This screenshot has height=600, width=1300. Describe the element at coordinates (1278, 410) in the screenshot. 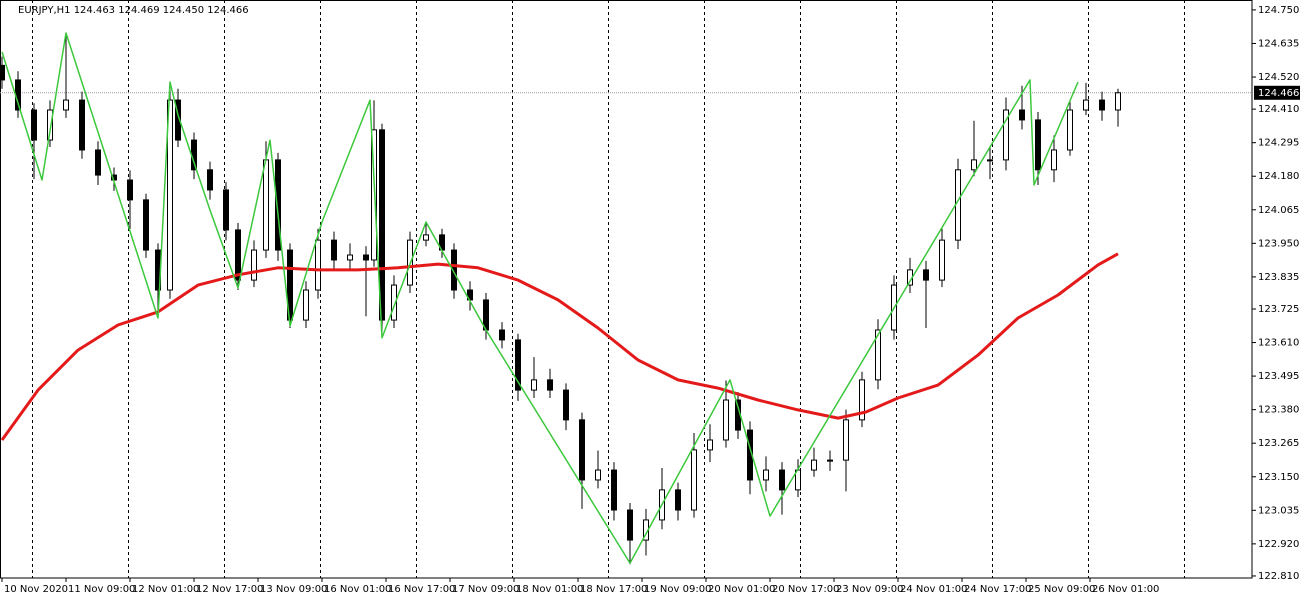

I see `y-tick-label: 123.380` at that location.